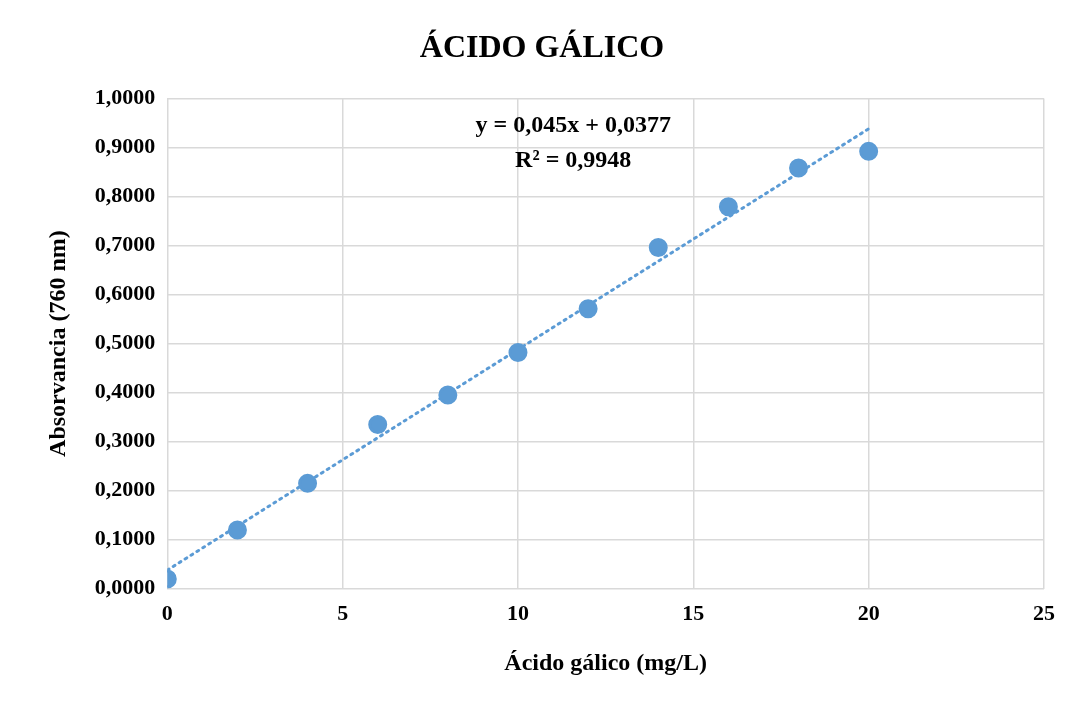 This screenshot has width=1074, height=707. What do you see at coordinates (125, 195) in the screenshot?
I see `y-tick-label: 0,8000` at bounding box center [125, 195].